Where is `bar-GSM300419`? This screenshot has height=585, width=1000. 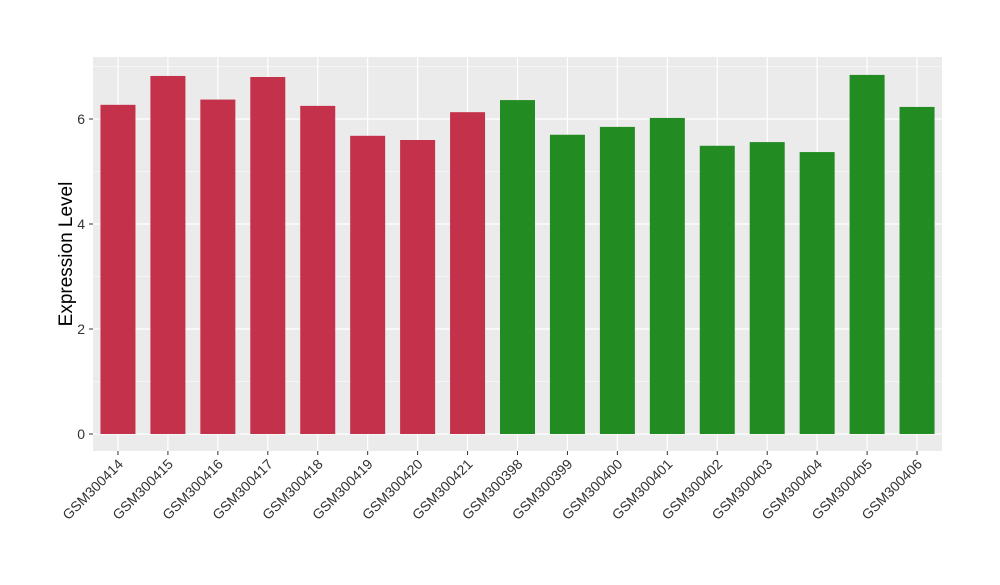 bar-GSM300419 is located at coordinates (368, 285).